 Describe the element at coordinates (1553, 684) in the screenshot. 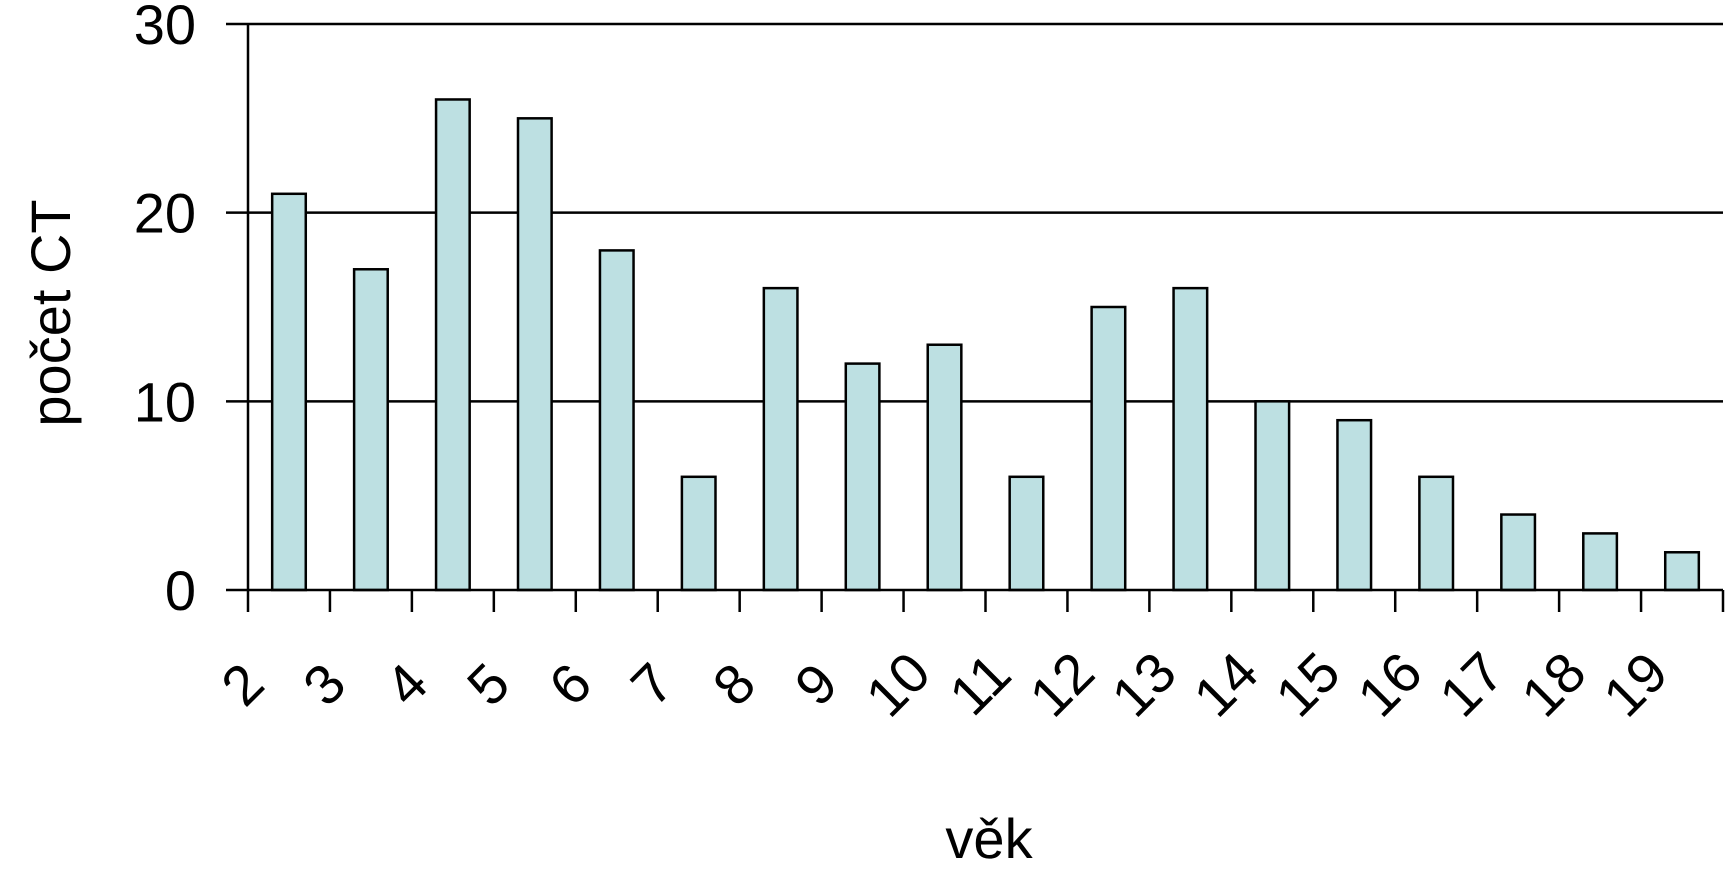

I see `x-tick-label: 18` at that location.